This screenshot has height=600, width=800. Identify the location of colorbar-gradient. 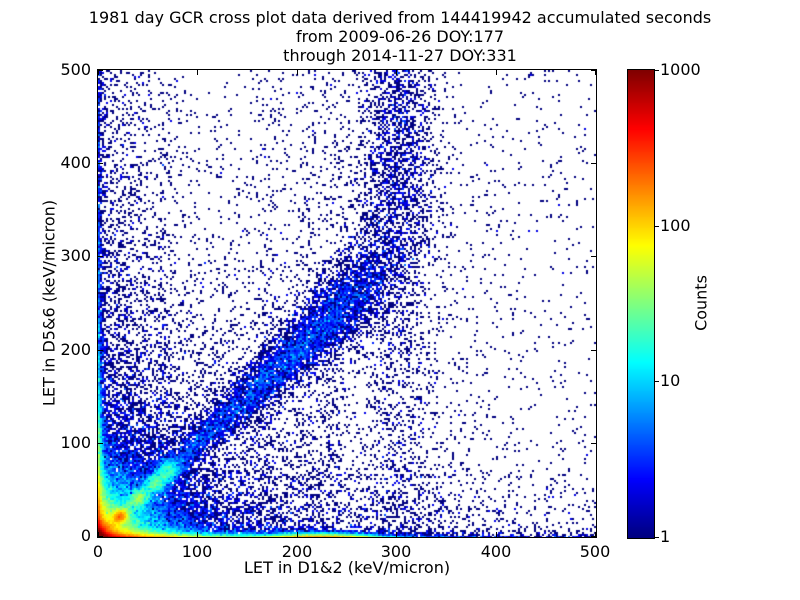
(641, 304).